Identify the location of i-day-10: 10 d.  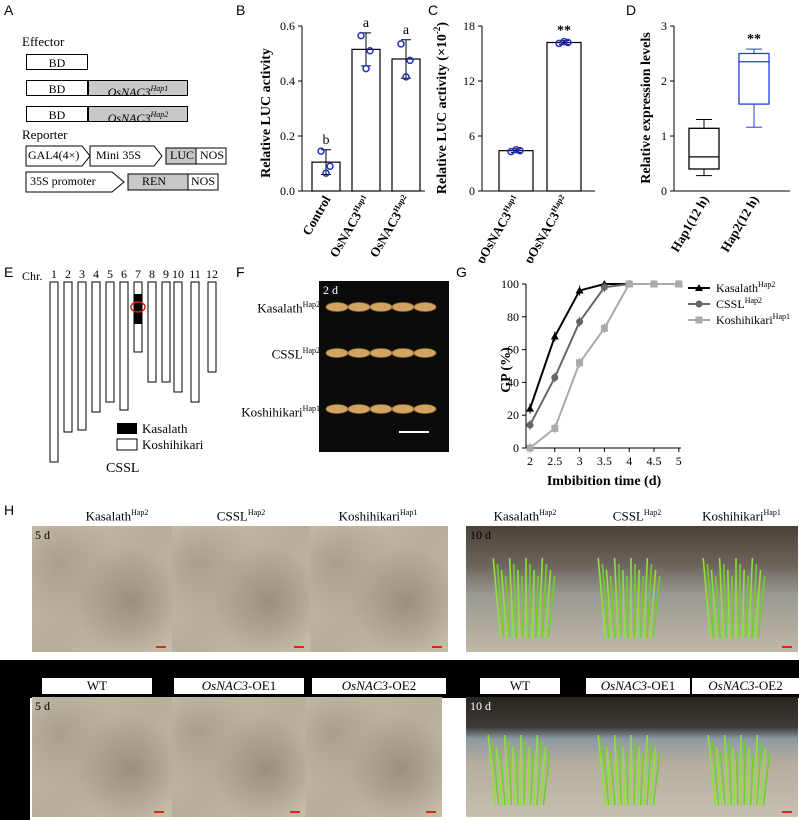
(480, 706).